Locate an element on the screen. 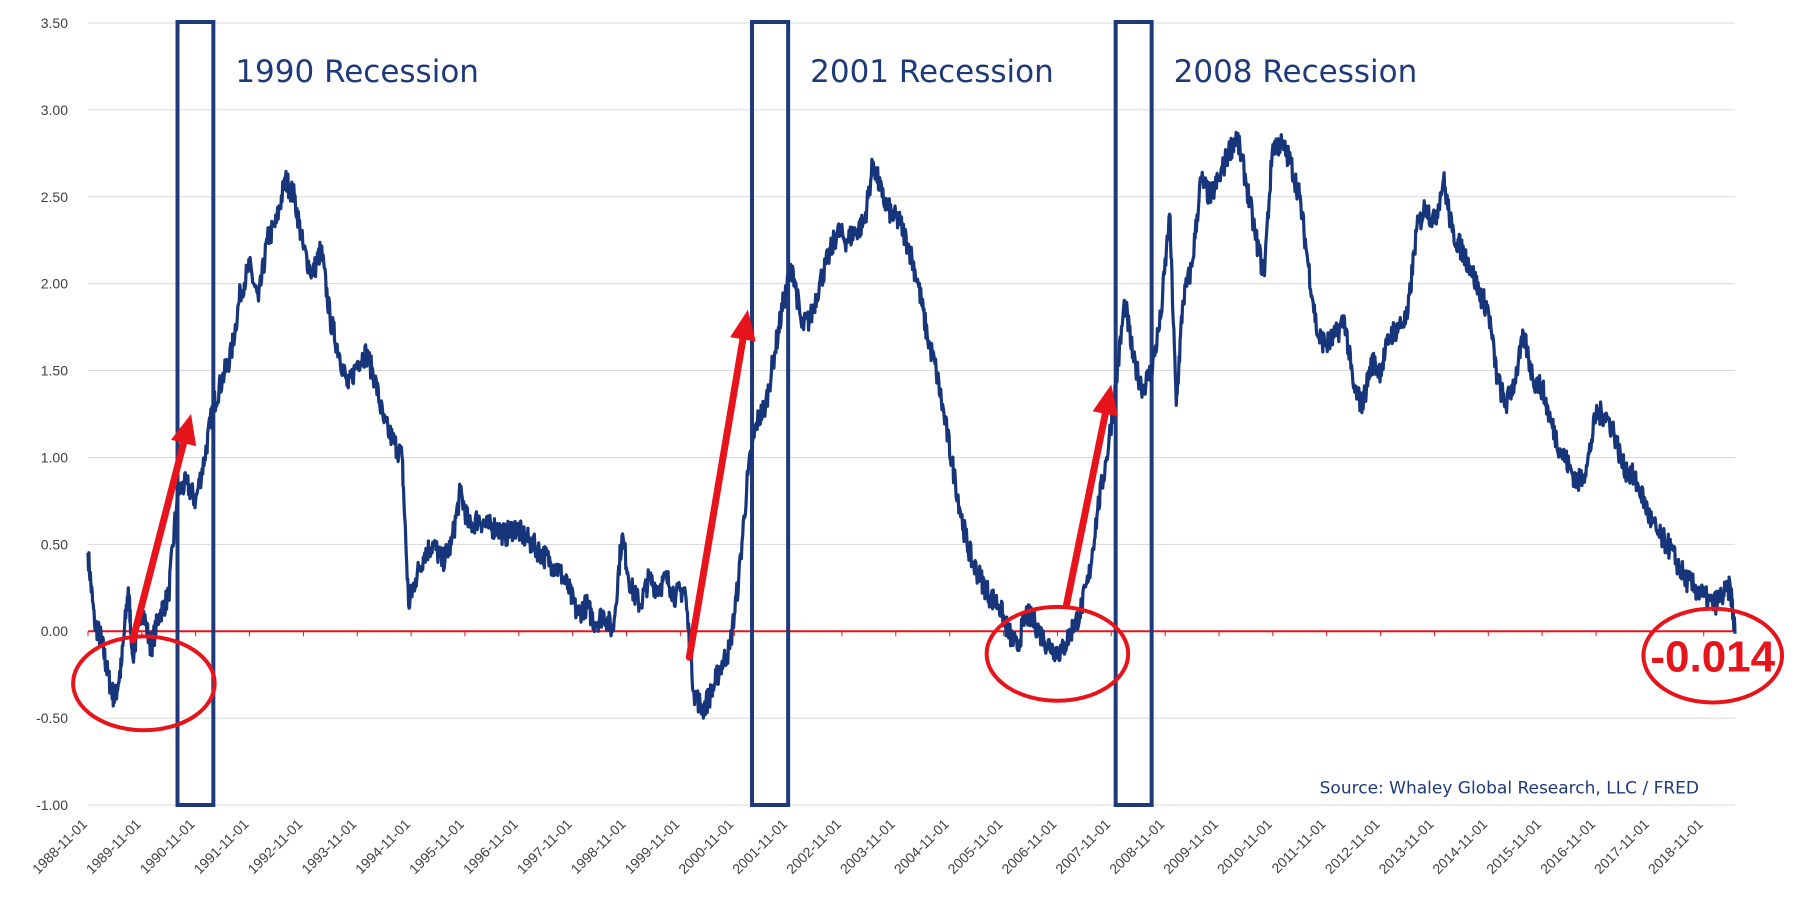  x-tick-label: 1993-11-01 is located at coordinates (328, 846).